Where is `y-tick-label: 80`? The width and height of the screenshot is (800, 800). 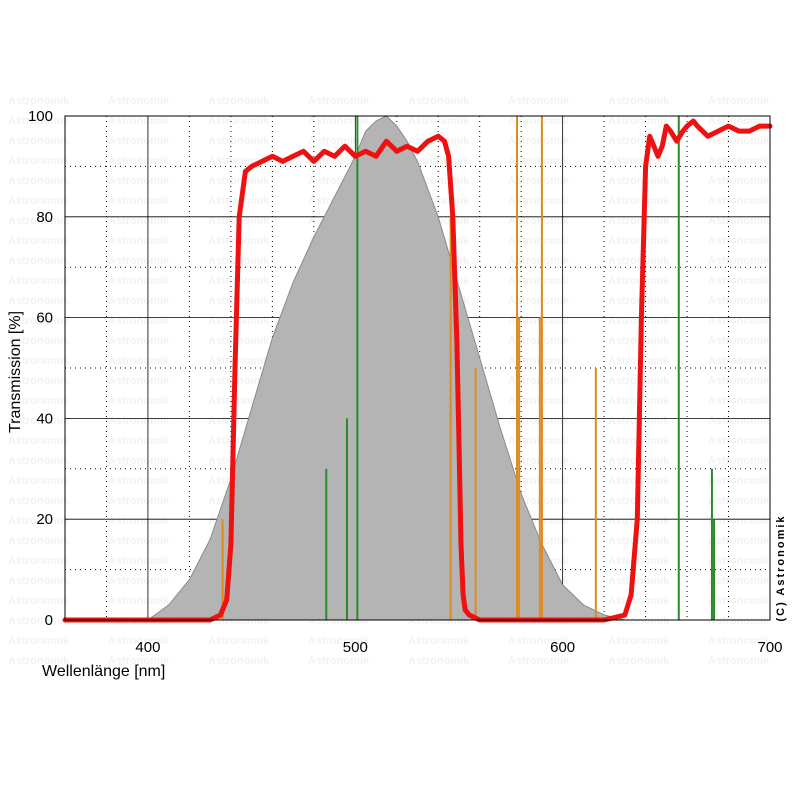
y-tick-label: 80 is located at coordinates (44, 217).